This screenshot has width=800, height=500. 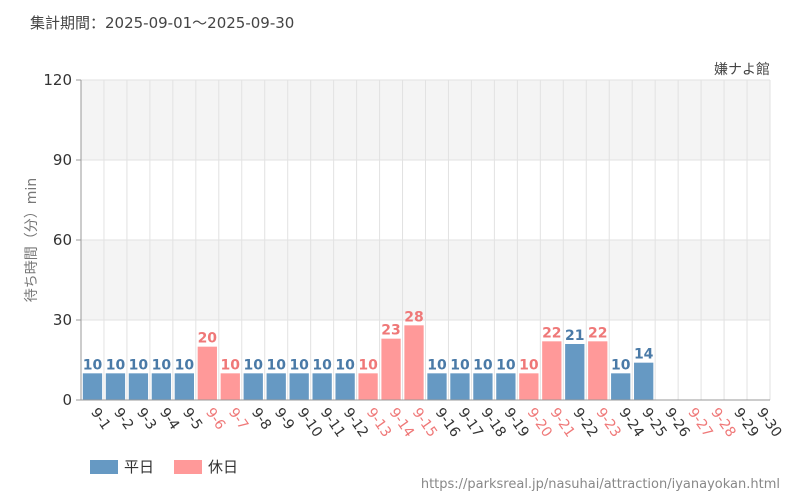 What do you see at coordinates (223, 467) in the screenshot?
I see `legend-label-holiday: 休日` at bounding box center [223, 467].